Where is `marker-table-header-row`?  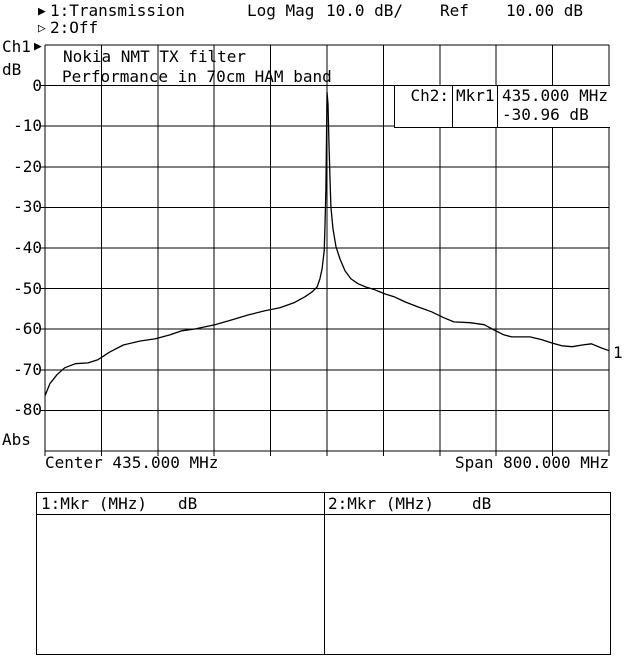
marker-table-header-row is located at coordinates (323, 504).